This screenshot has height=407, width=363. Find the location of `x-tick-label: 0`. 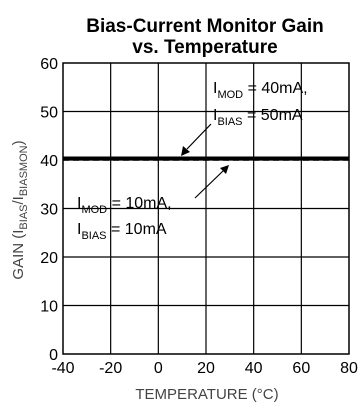

x-tick-label: 0 is located at coordinates (158, 368).